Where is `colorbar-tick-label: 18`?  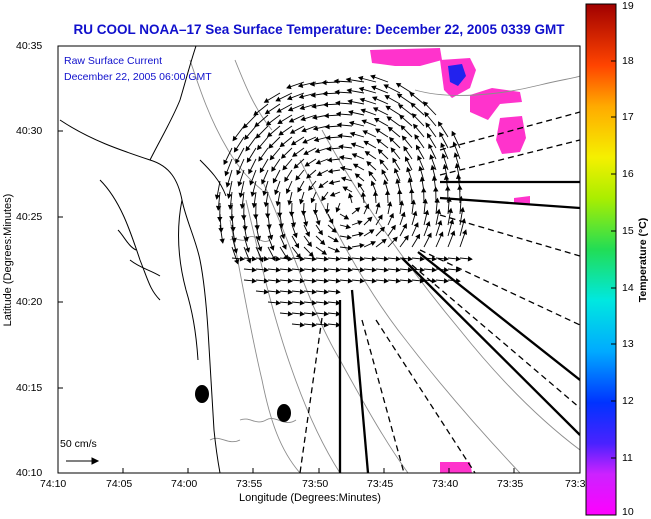 colorbar-tick-label: 18 is located at coordinates (628, 61).